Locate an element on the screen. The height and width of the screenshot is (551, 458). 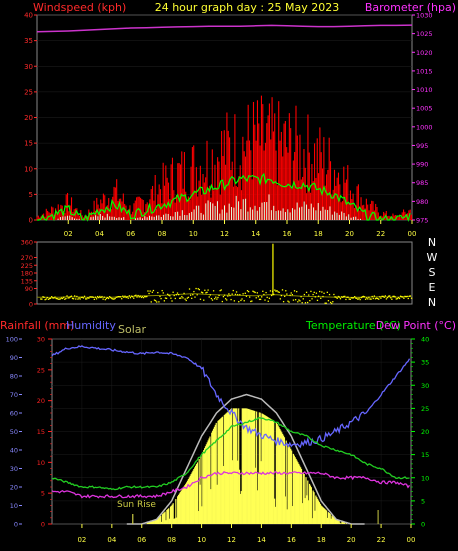
humidity-tick-label: 10 is located at coordinates (14, 506).